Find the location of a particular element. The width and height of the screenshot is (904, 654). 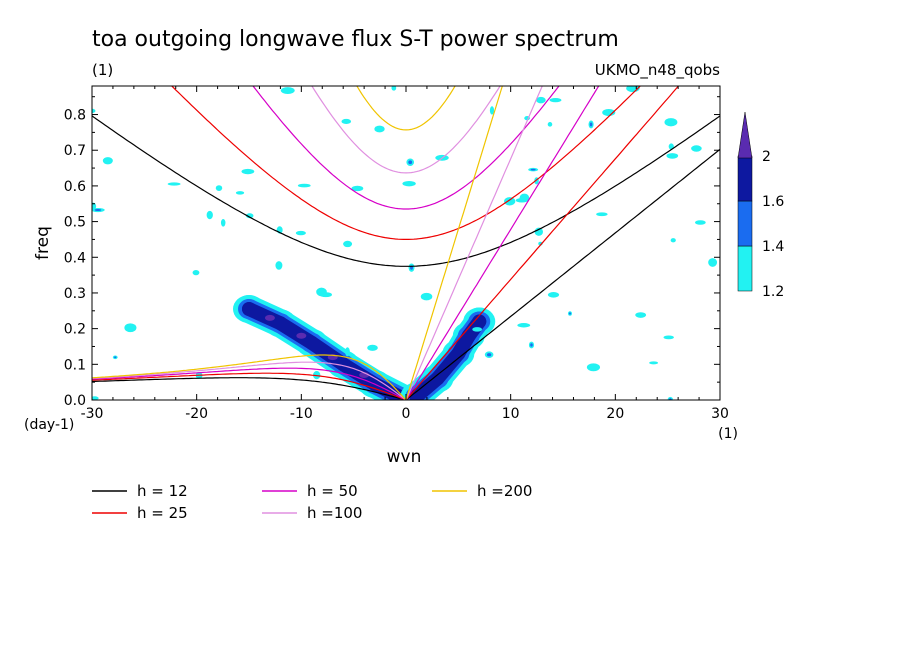

dispersion-ig-h200 is located at coordinates (406, 108).